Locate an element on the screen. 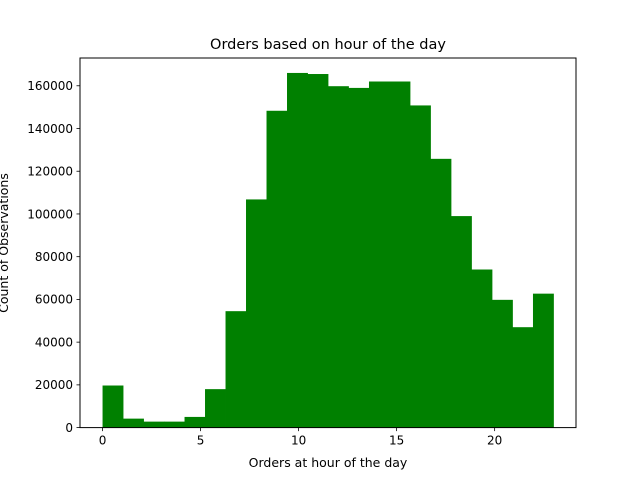  x-tick-label: 10 is located at coordinates (298, 441).